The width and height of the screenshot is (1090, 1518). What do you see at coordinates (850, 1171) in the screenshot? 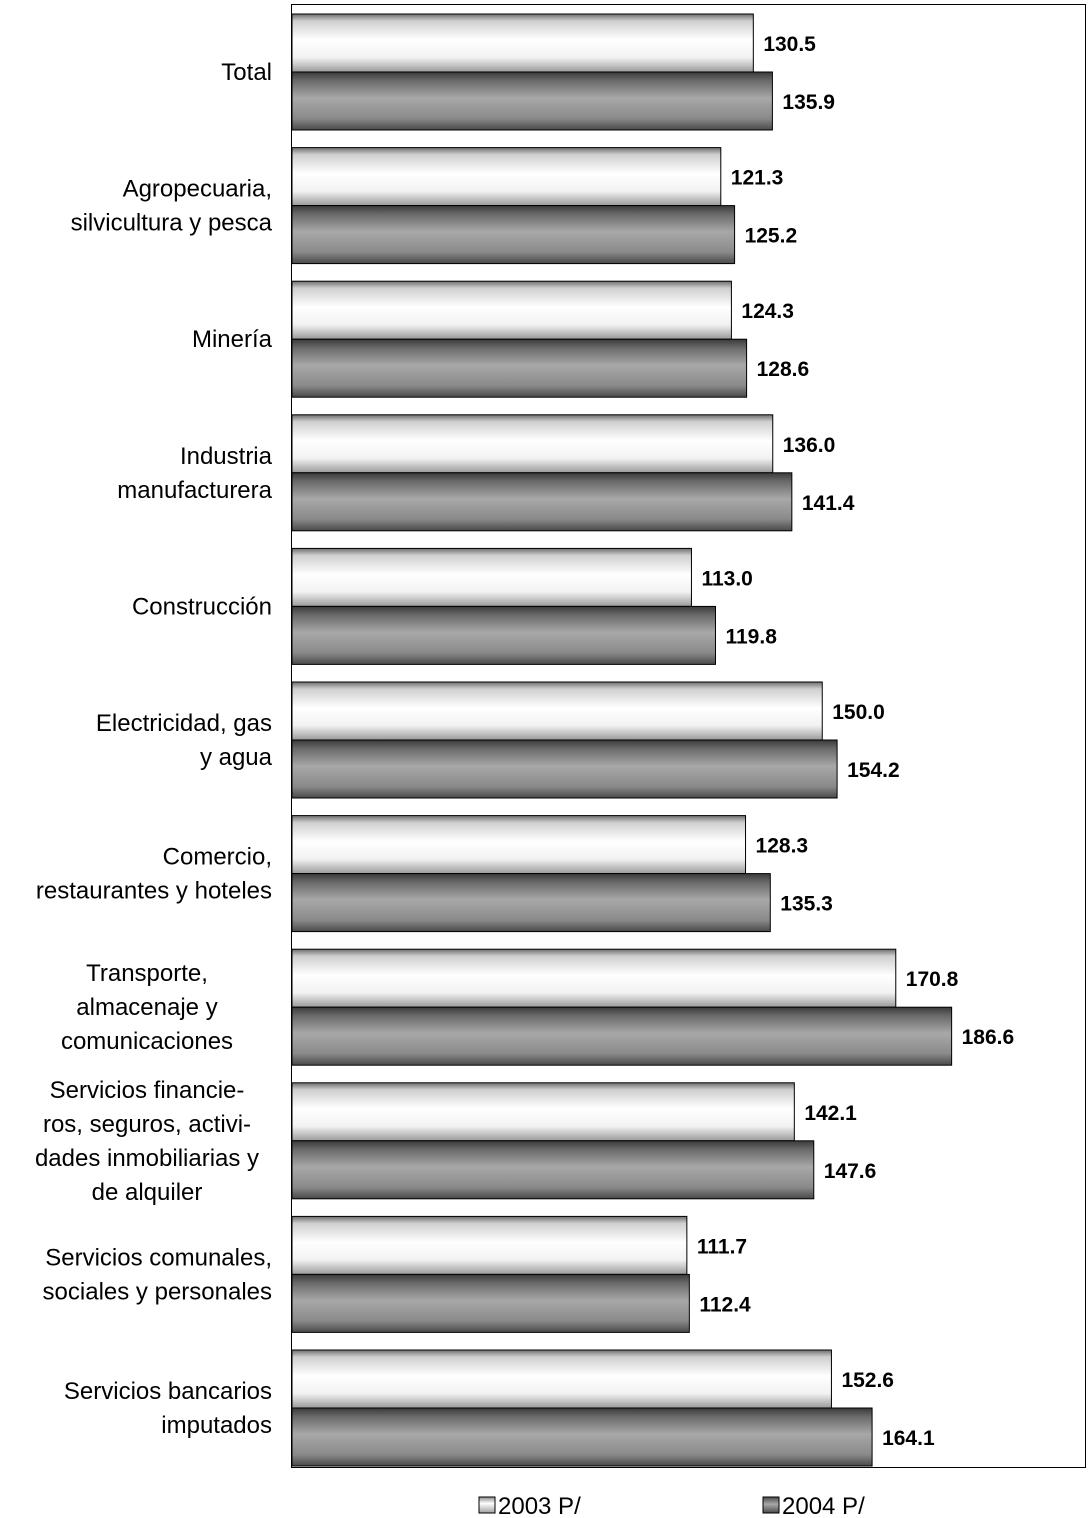
I see `data-label-2004-8: 147.6` at bounding box center [850, 1171].